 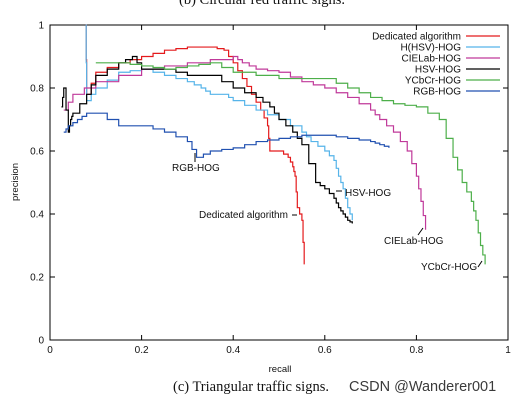 I want to click on y-tick-label: 0.4, so click(x=37, y=215).